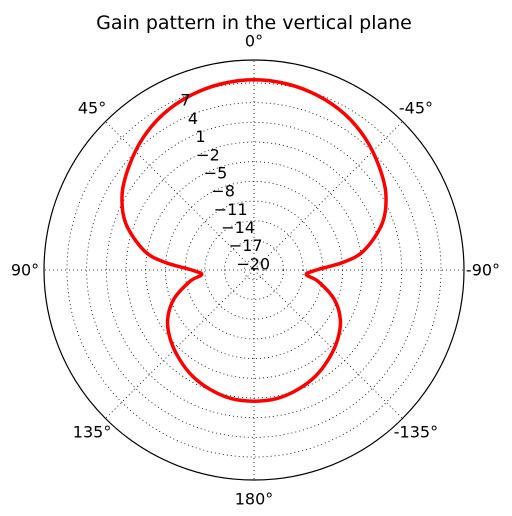 The height and width of the screenshot is (516, 512). What do you see at coordinates (200, 136) in the screenshot?
I see `radial-tick-label: 1` at bounding box center [200, 136].